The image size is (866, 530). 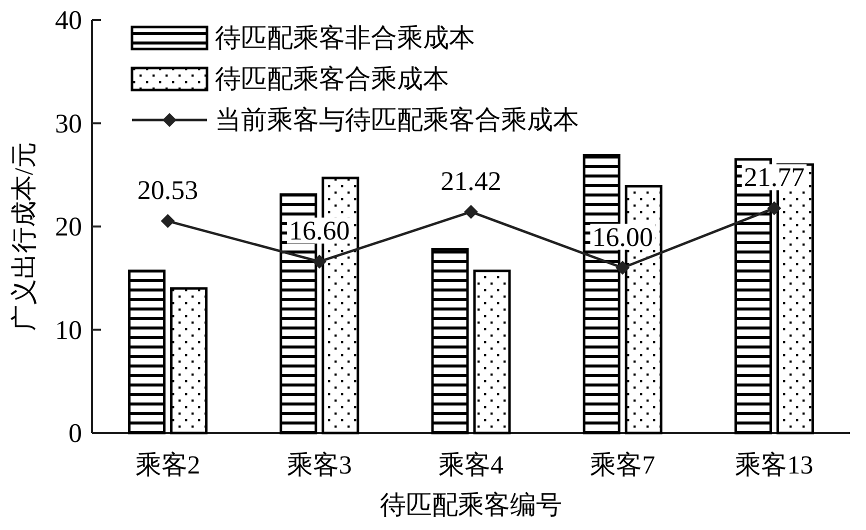 I want to click on x-tick-label: 乘客13, so click(x=774, y=465).